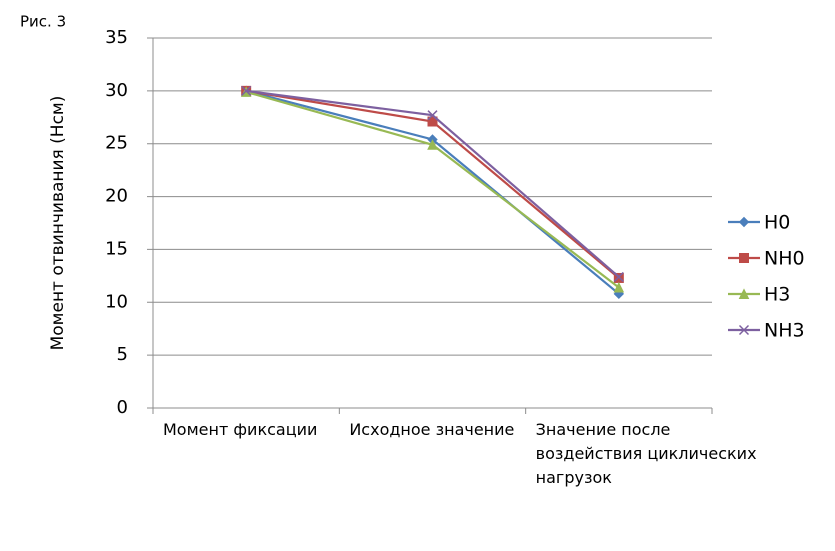 The height and width of the screenshot is (551, 835). Describe the element at coordinates (116, 90) in the screenshot. I see `y-tick-label: 30` at that location.